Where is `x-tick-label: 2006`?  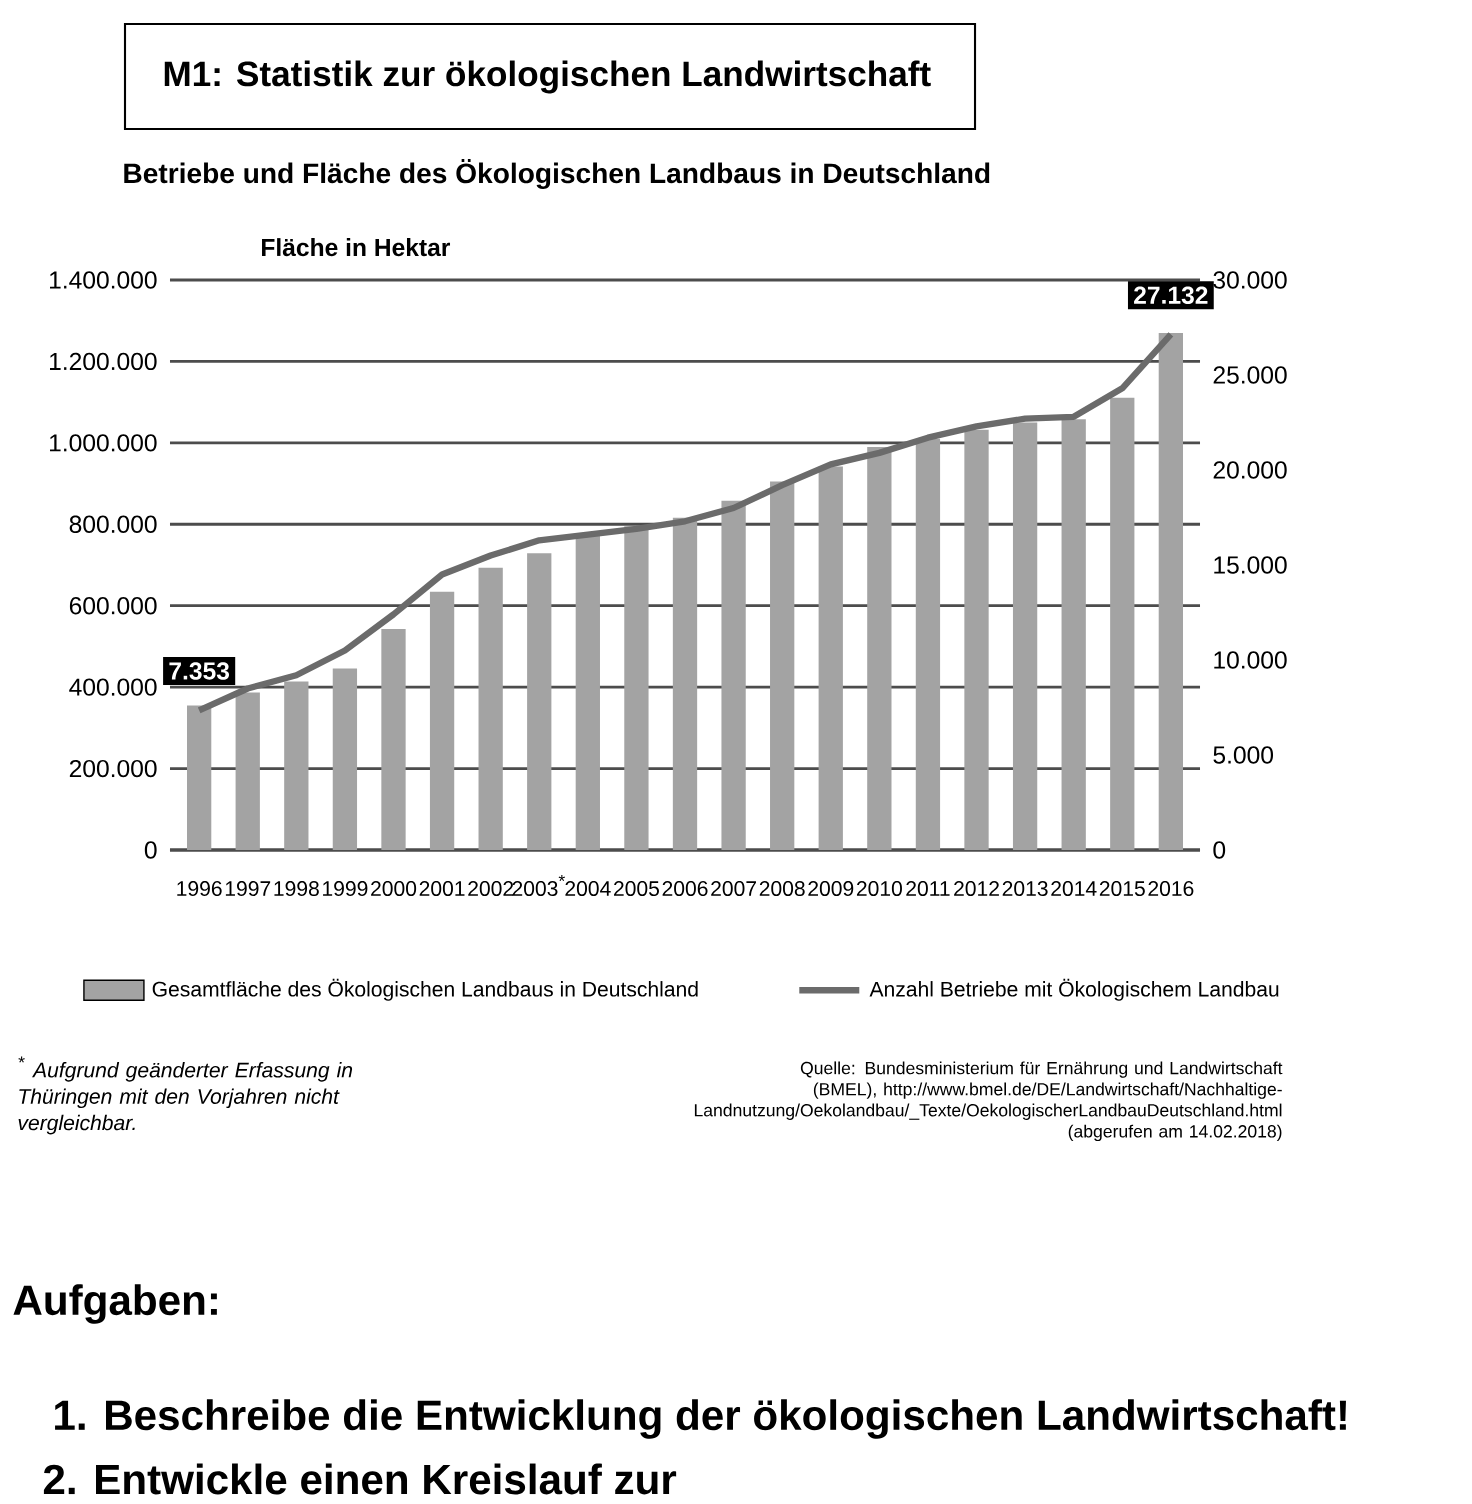 x-tick-label: 2006 is located at coordinates (685, 889).